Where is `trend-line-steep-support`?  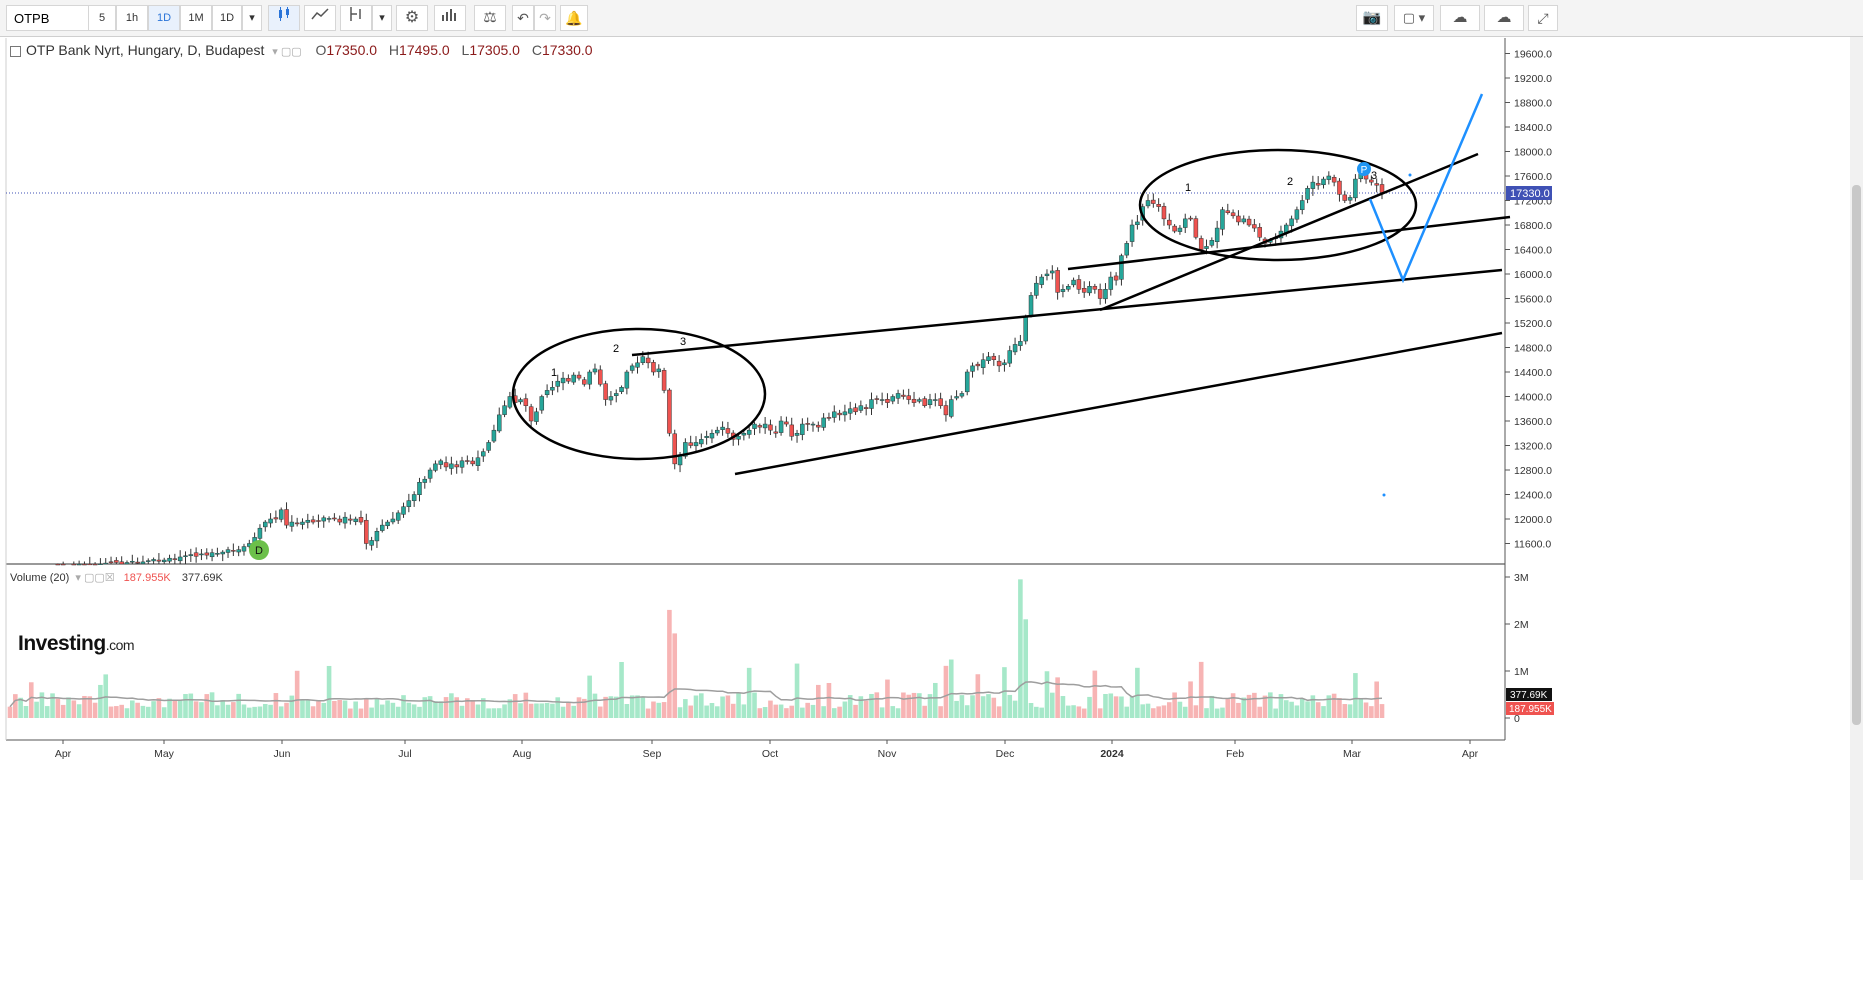 trend-line-steep-support is located at coordinates (1289, 232).